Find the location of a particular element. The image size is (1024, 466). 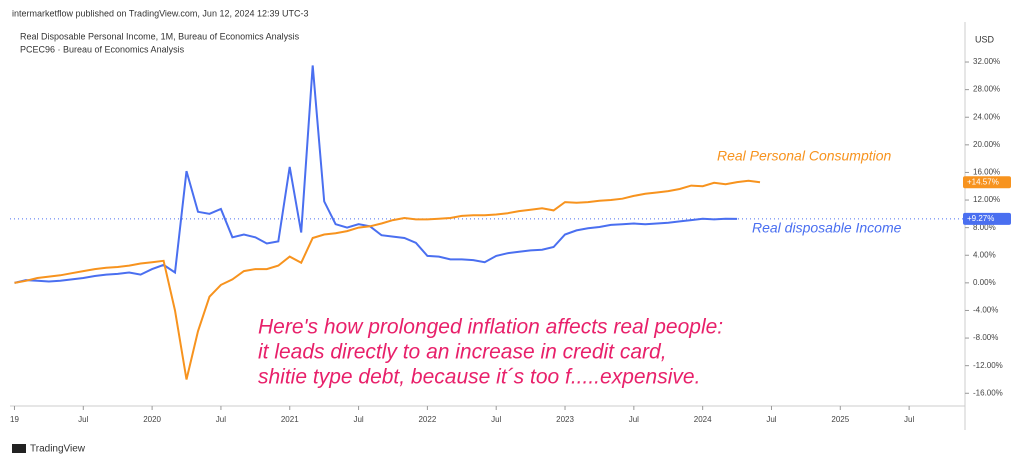

annotation: Real disposable Income is located at coordinates (827, 228).